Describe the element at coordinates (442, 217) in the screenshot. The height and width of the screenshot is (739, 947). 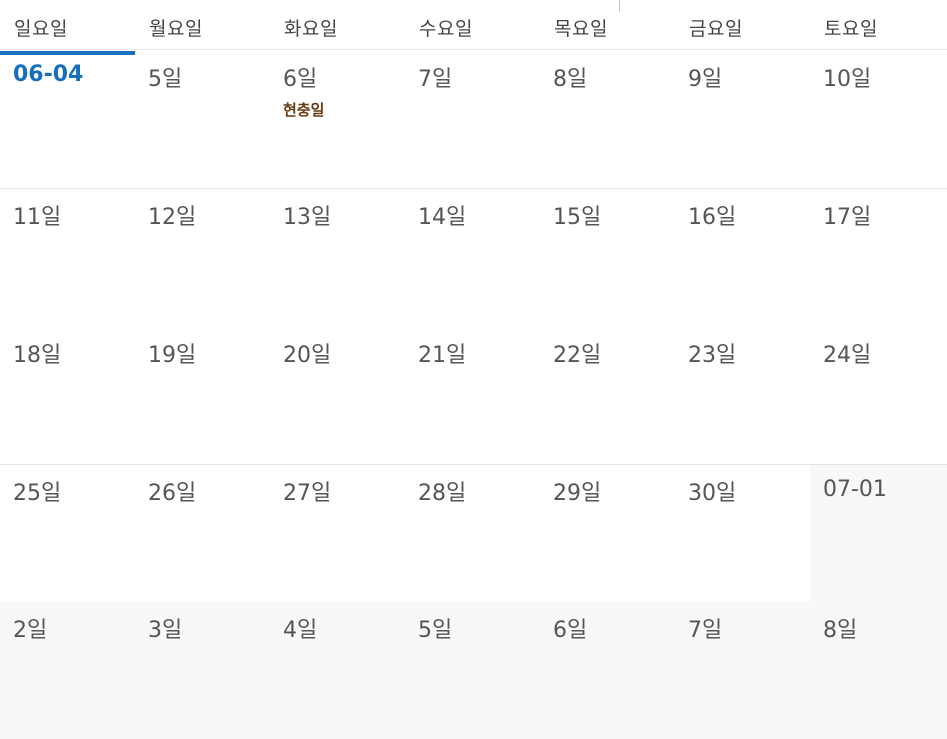
I see `day-number: 14일` at that location.